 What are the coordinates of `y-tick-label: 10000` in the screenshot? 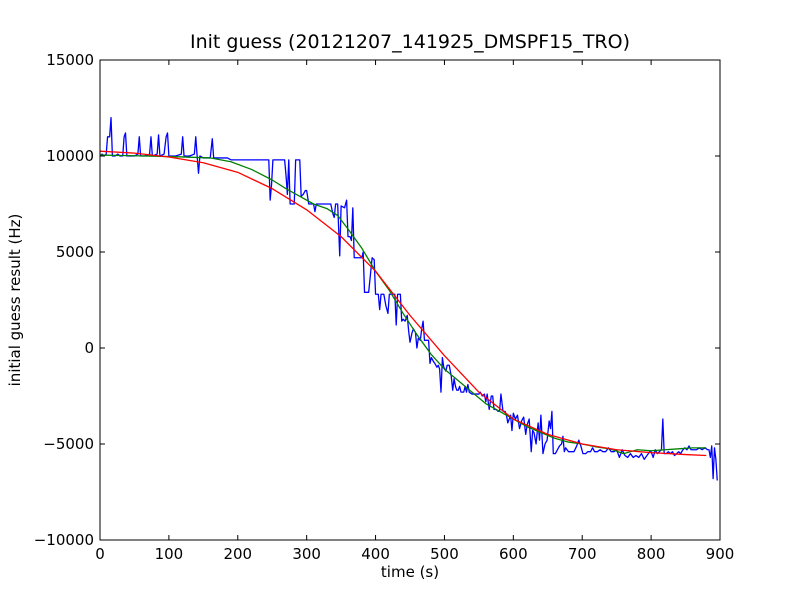 It's located at (70, 156).